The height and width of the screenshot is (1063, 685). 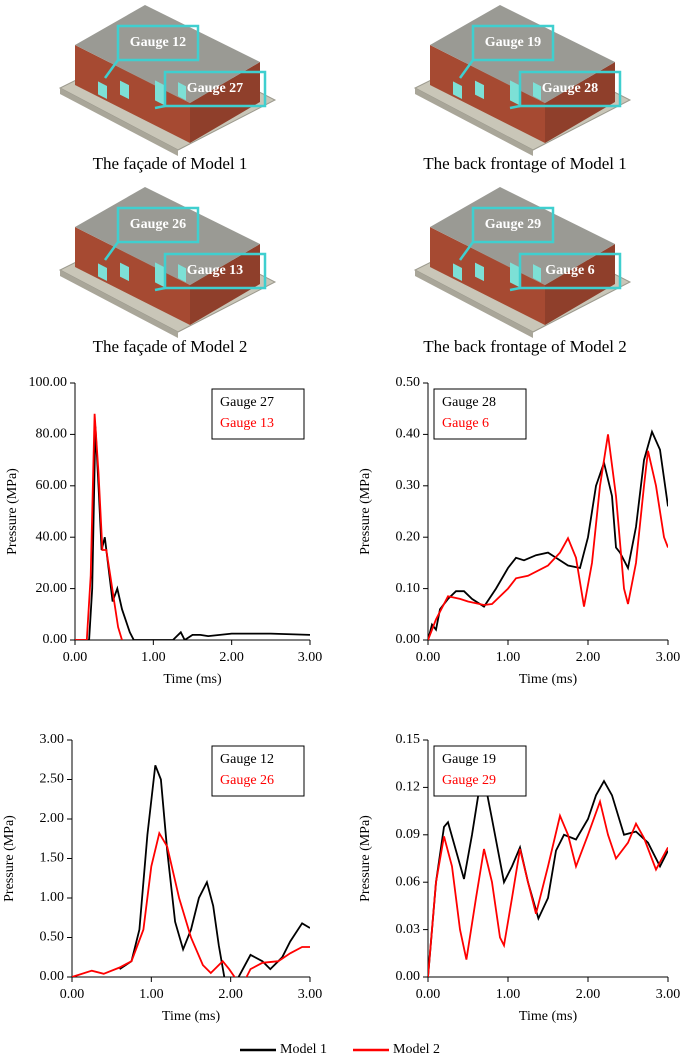 I want to click on legend-label: Model 2, so click(x=416, y=1049).